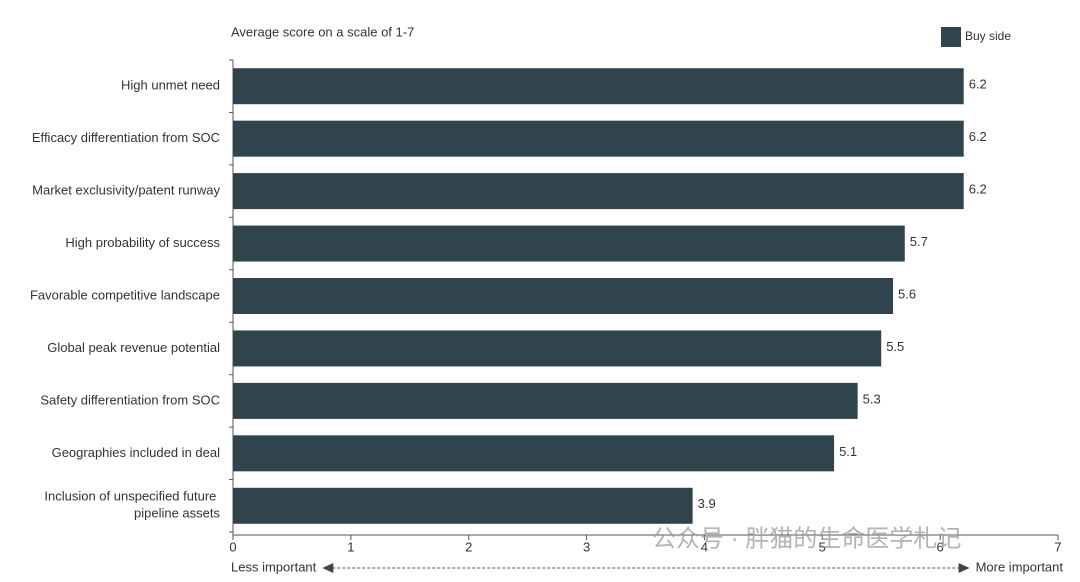 This screenshot has width=1080, height=582. What do you see at coordinates (848, 451) in the screenshot?
I see `value-label: 5.1` at bounding box center [848, 451].